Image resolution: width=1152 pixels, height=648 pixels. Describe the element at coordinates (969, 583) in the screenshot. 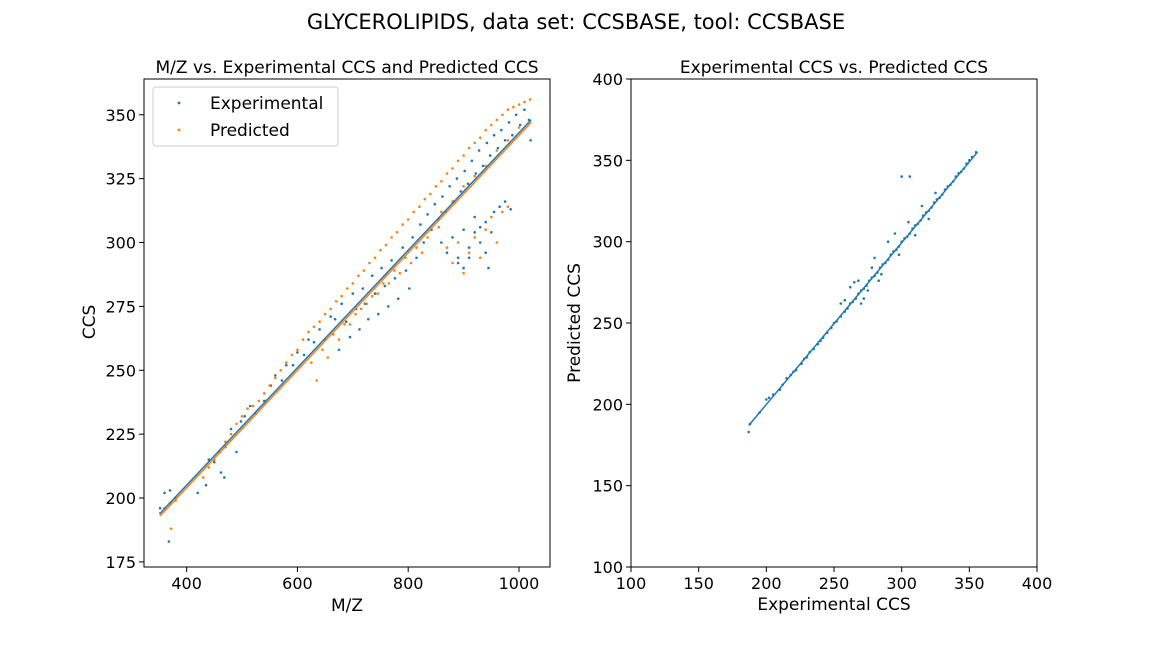

I see `x-tick-label: 350` at that location.